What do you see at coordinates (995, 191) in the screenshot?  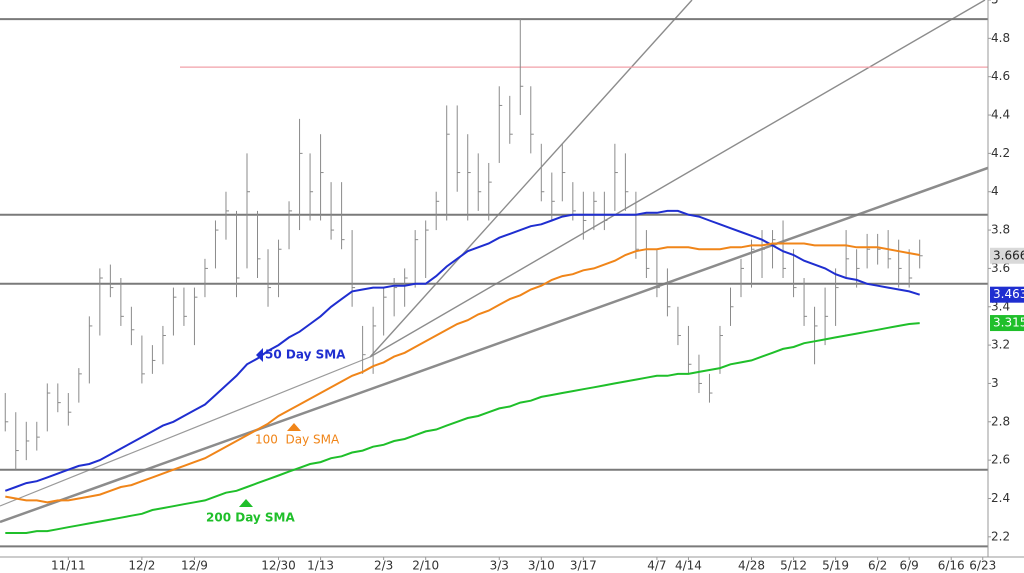 I see `y-tick-label: 4` at bounding box center [995, 191].